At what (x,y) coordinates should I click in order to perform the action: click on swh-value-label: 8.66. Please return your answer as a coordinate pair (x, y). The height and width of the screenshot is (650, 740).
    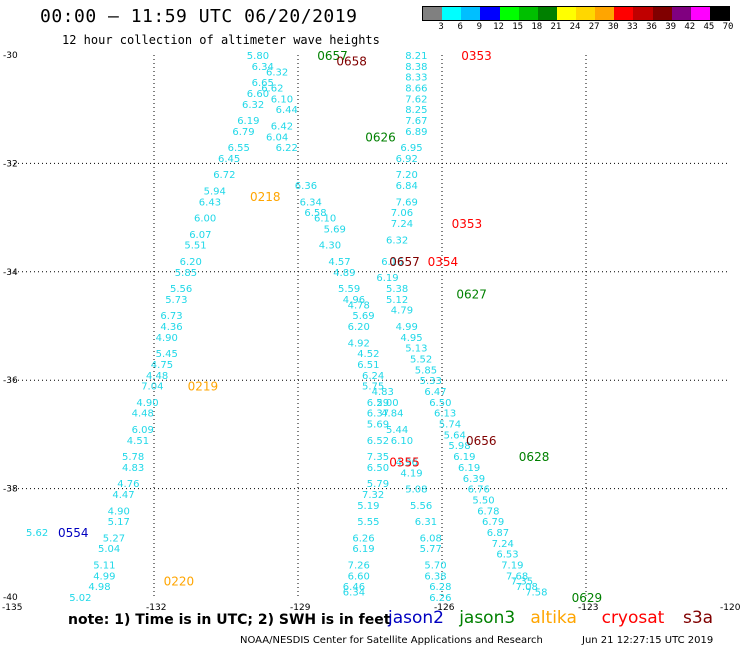
    Looking at the image, I should click on (416, 89).